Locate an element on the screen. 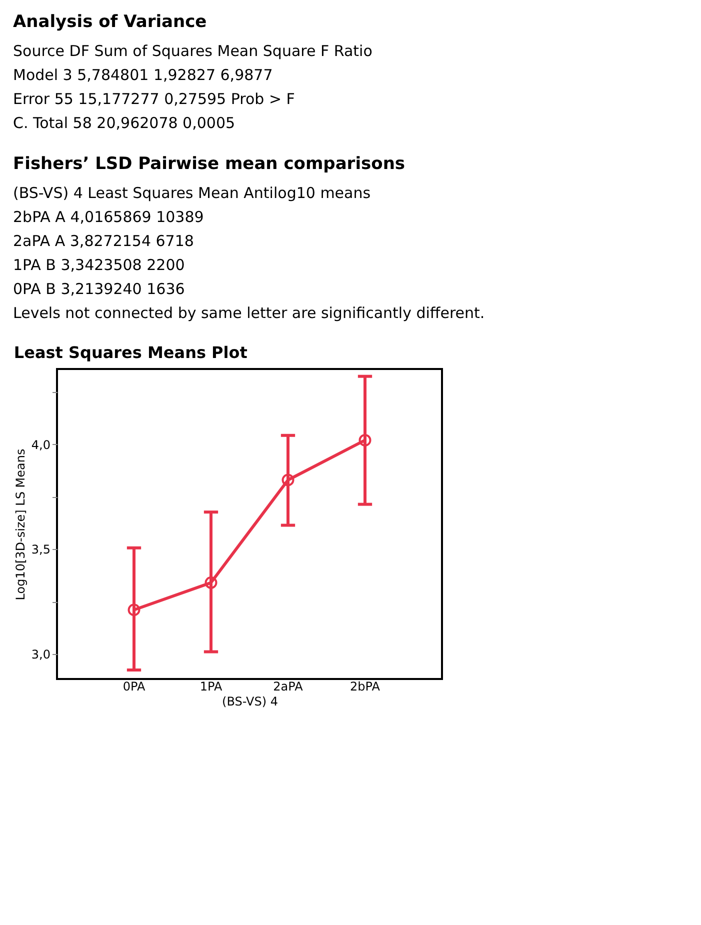 The width and height of the screenshot is (701, 925). text: Model 3 5,784801 1,92827 6,9877 is located at coordinates (143, 75).